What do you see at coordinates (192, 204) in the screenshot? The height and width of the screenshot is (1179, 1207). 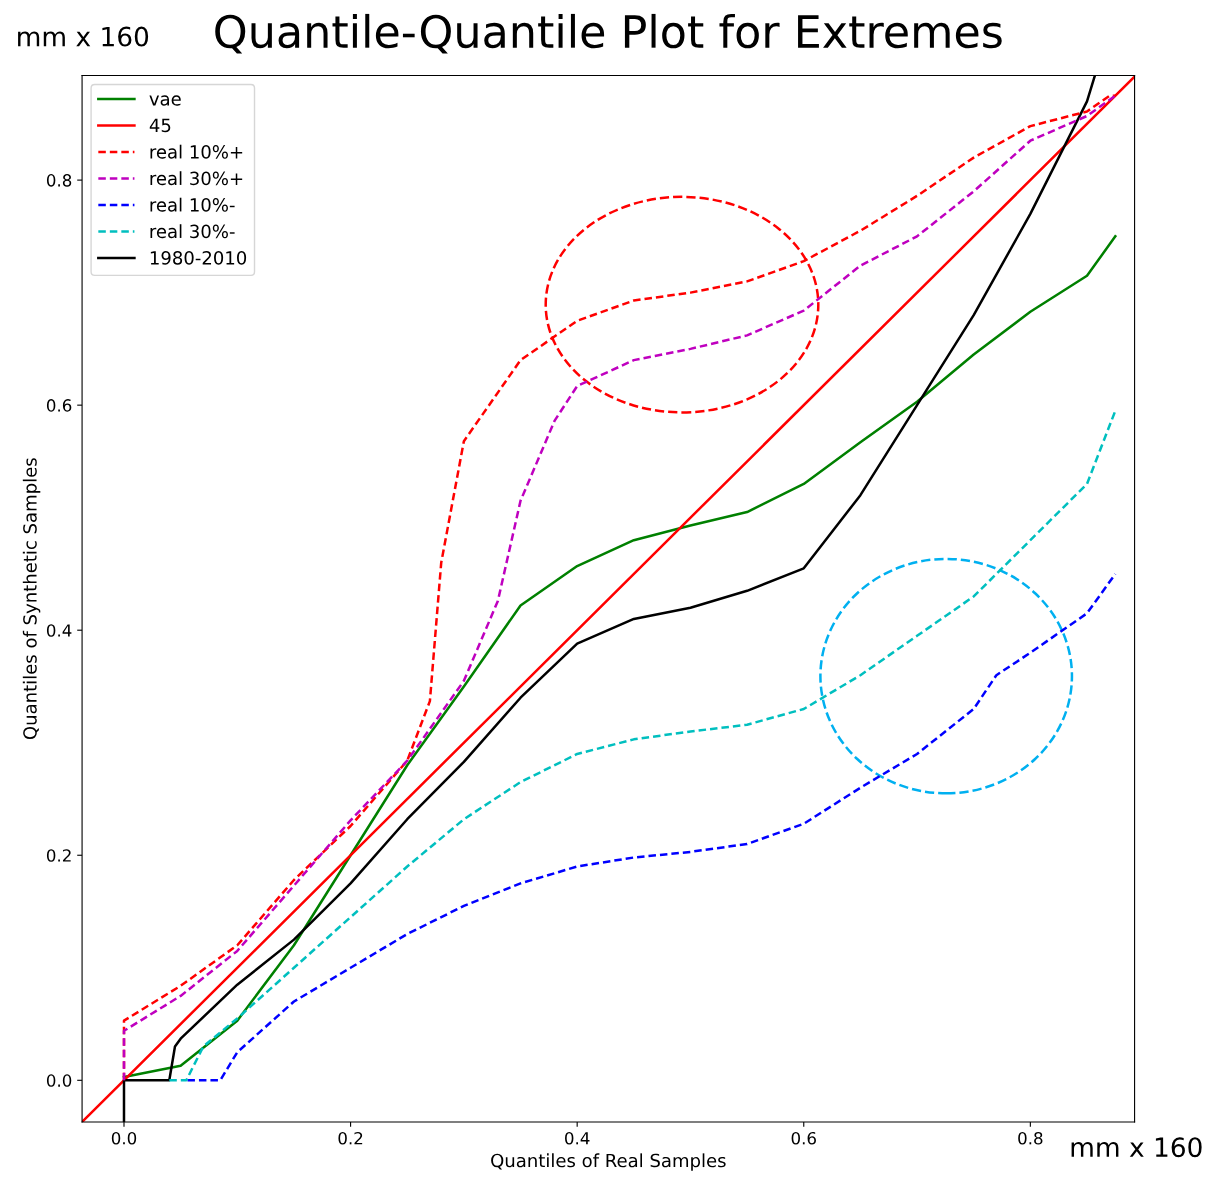 I see `legend-label: real 10%-` at bounding box center [192, 204].